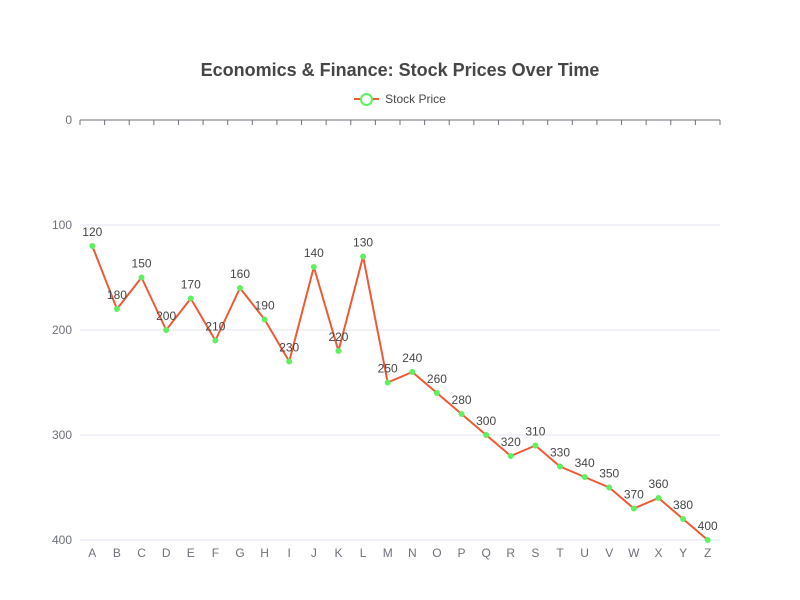 Image resolution: width=800 pixels, height=600 pixels. What do you see at coordinates (264, 553) in the screenshot?
I see `x-tick-label: H` at bounding box center [264, 553].